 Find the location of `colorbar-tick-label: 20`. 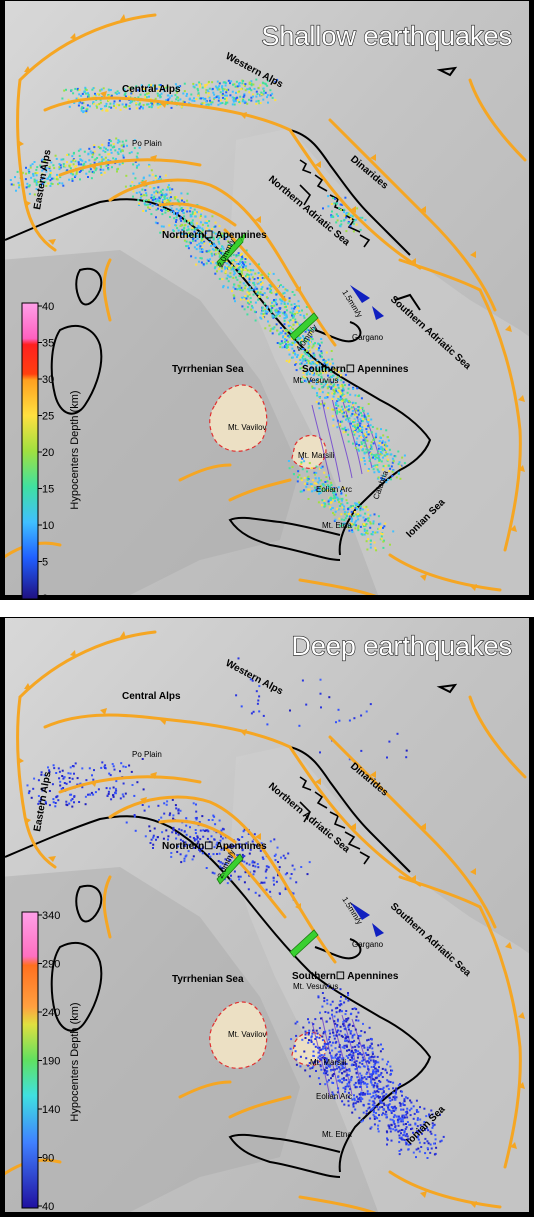

colorbar-tick-label: 20 is located at coordinates (48, 453).